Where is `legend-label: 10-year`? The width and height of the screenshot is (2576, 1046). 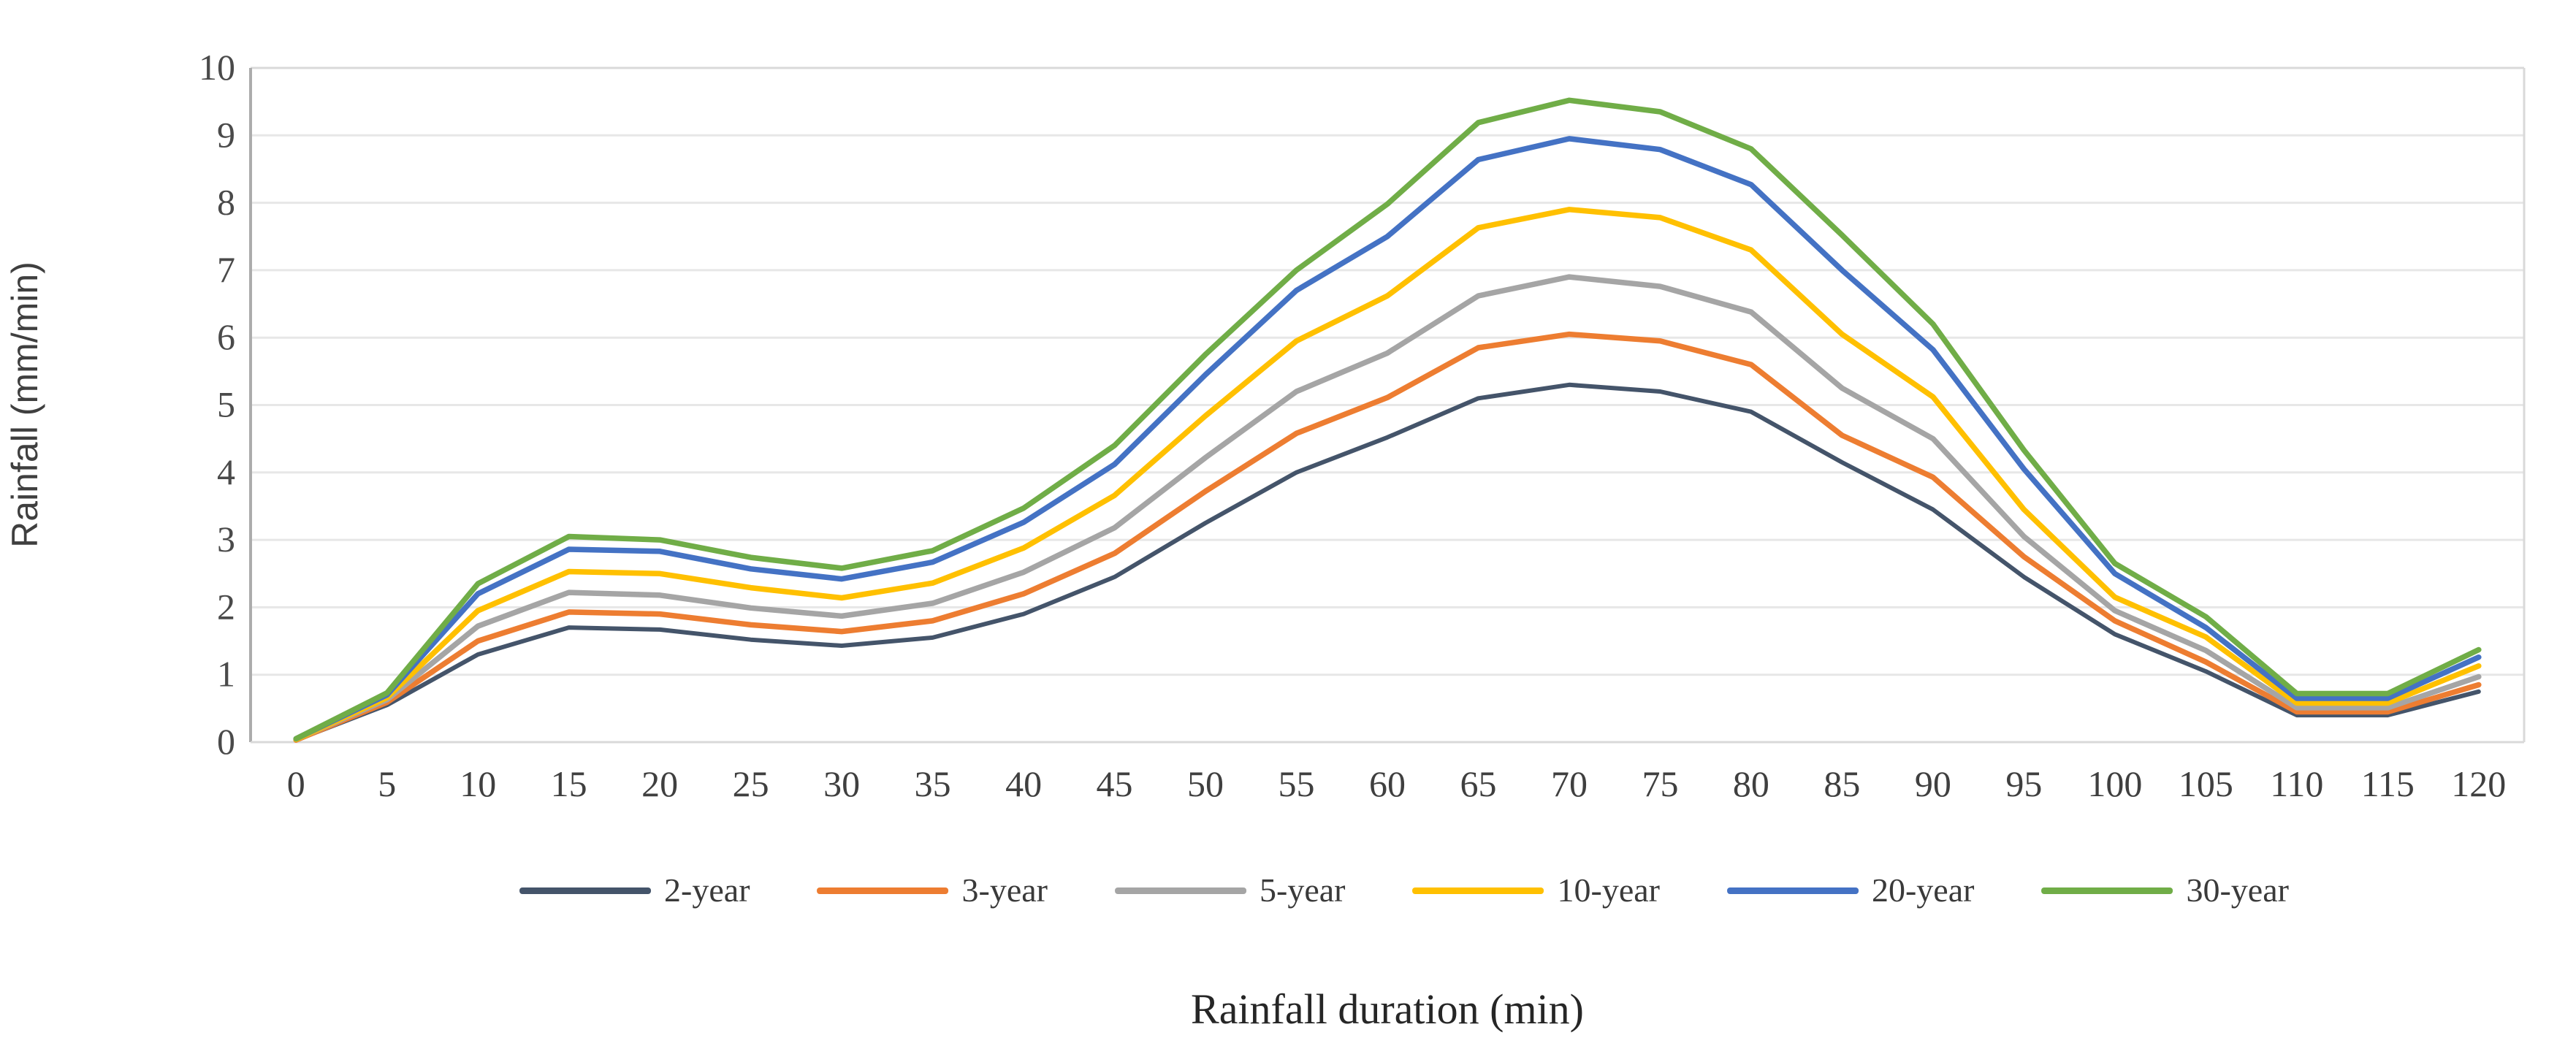 legend-label: 10-year is located at coordinates (1609, 890).